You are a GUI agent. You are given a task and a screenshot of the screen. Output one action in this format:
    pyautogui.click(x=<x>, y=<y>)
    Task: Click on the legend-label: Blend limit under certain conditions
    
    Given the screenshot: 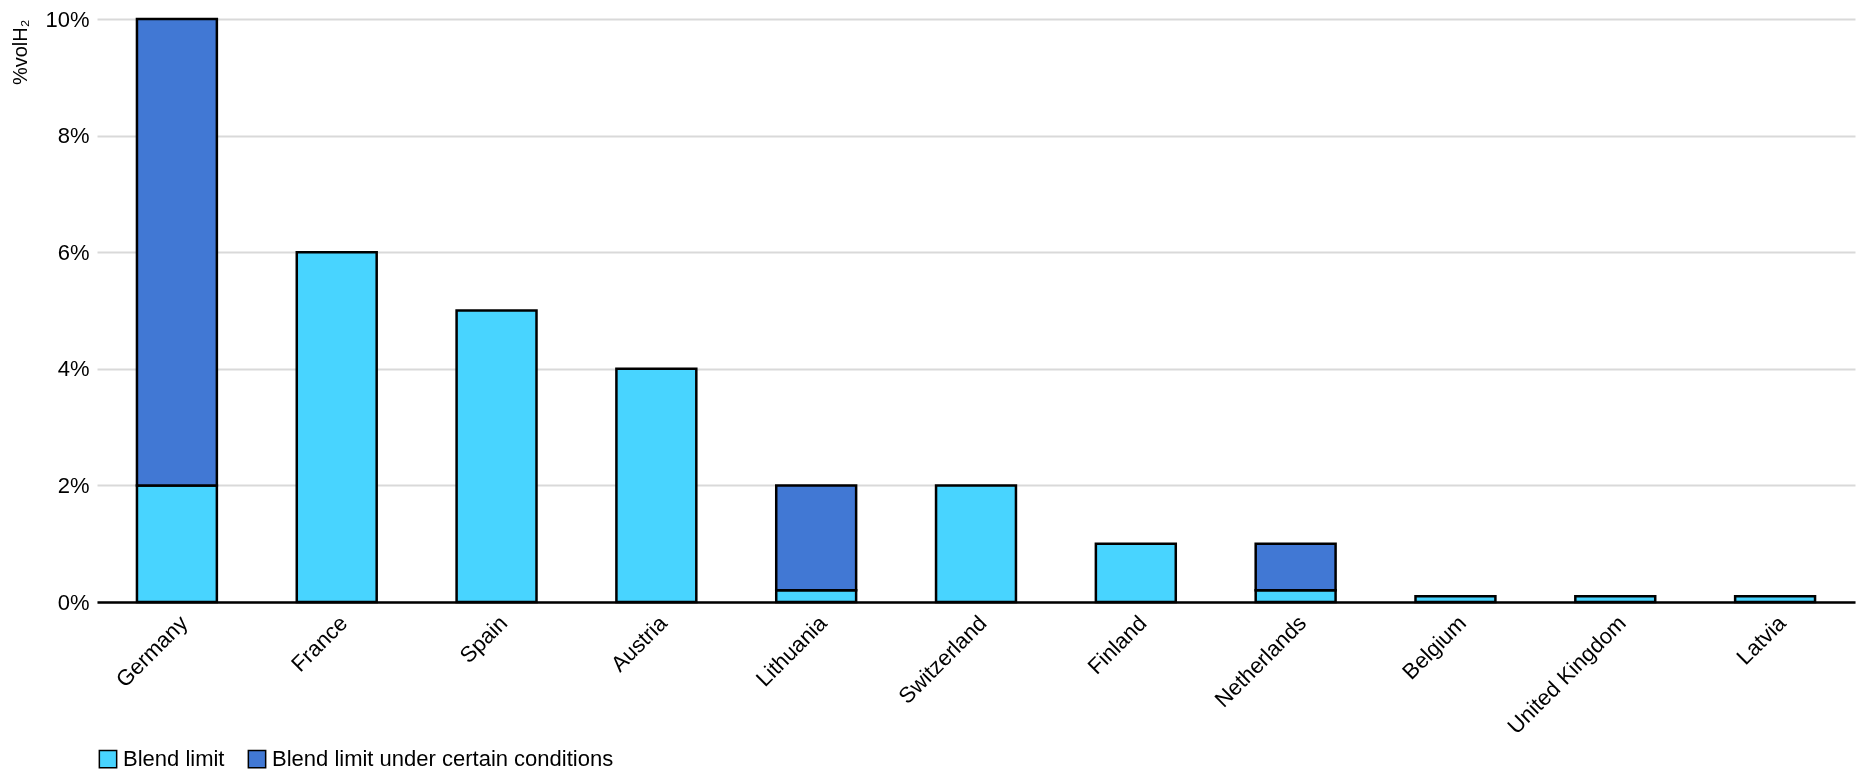 What is the action you would take?
    pyautogui.click(x=443, y=759)
    